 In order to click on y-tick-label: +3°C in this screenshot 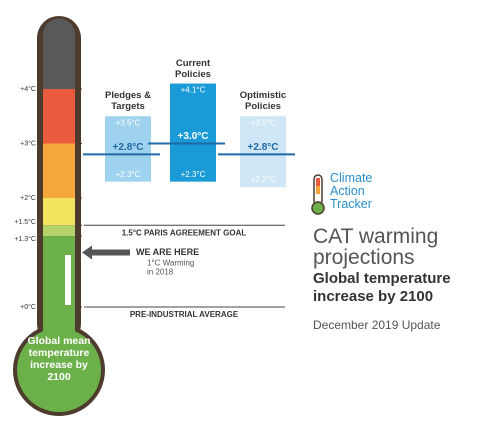, I will do `click(28, 143)`.